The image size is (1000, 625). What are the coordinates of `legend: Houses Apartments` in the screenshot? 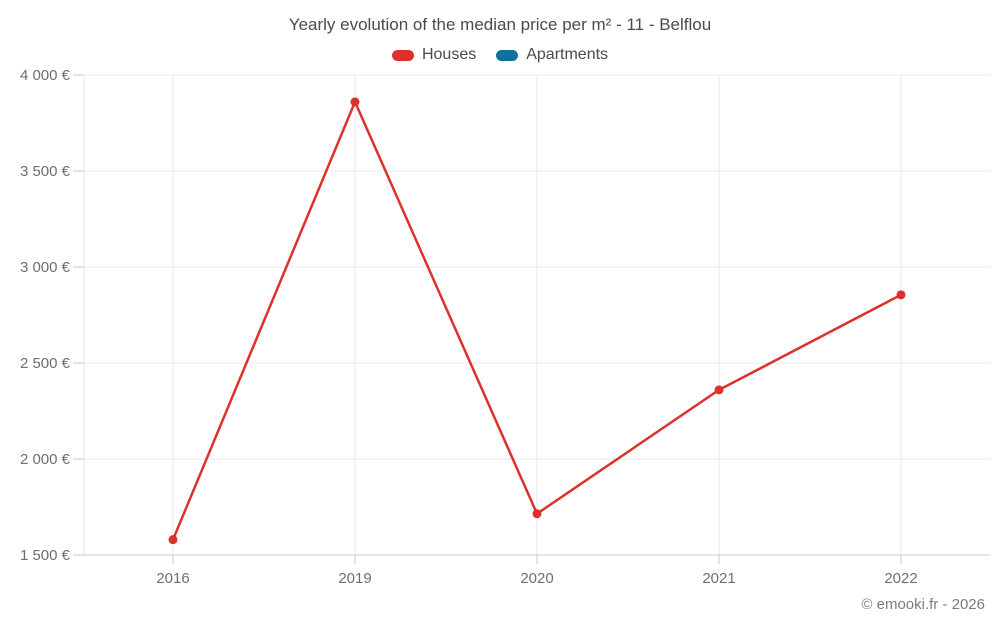 It's located at (500, 55).